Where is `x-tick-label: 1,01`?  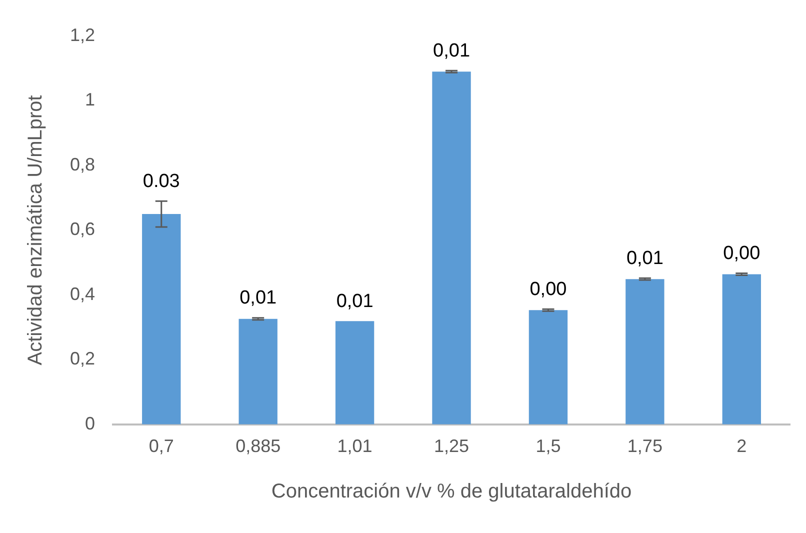
x-tick-label: 1,01 is located at coordinates (354, 446).